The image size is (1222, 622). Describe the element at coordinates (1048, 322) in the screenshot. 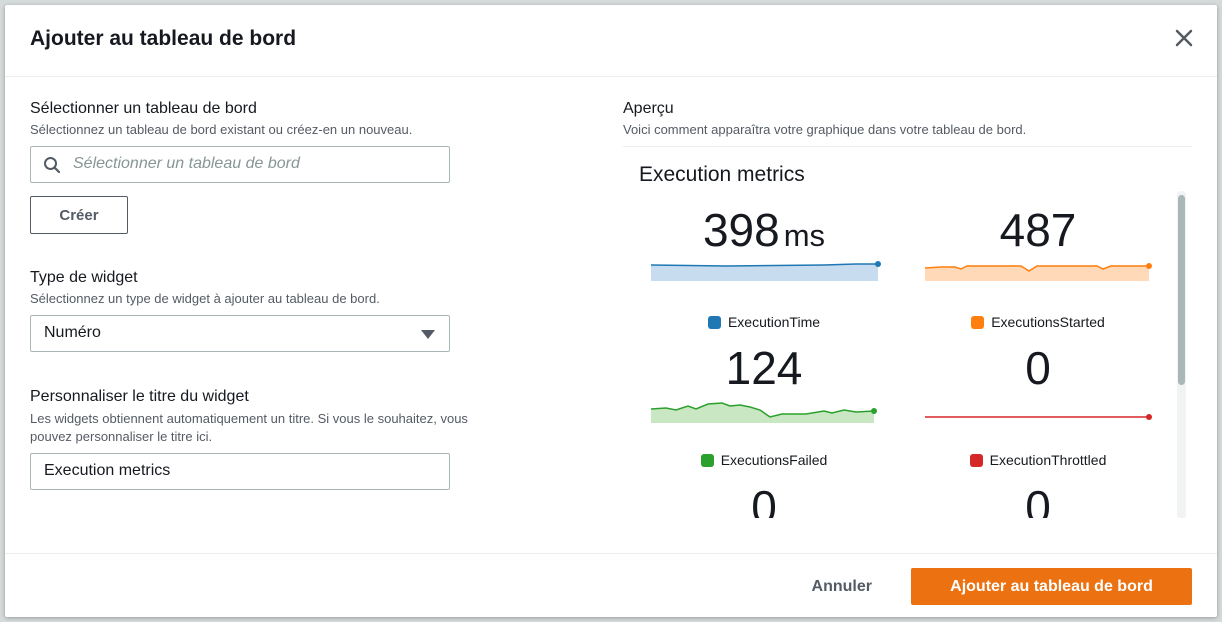

I see `legend-label: ExecutionsStarted` at that location.